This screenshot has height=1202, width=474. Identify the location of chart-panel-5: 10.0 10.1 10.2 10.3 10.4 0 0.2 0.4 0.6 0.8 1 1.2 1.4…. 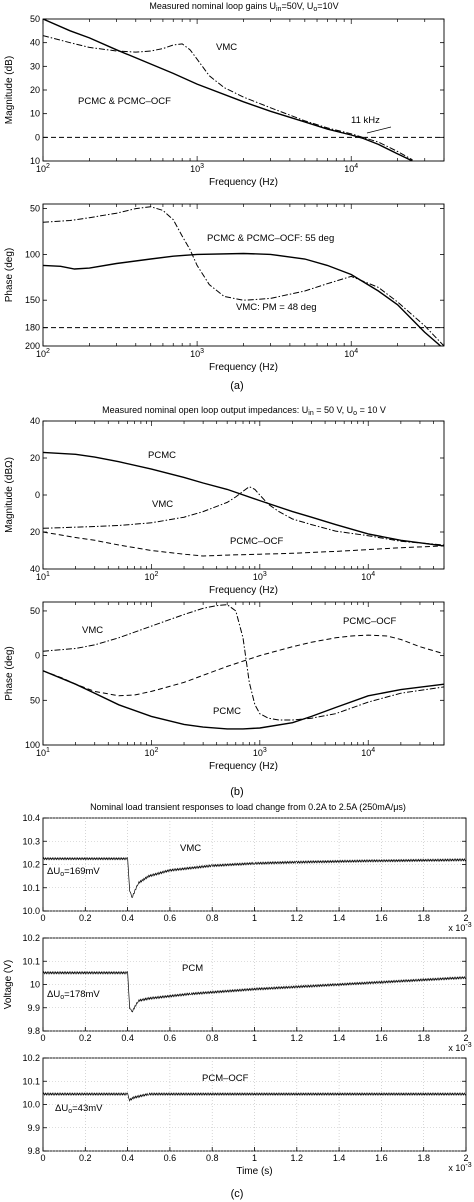
(246, 873).